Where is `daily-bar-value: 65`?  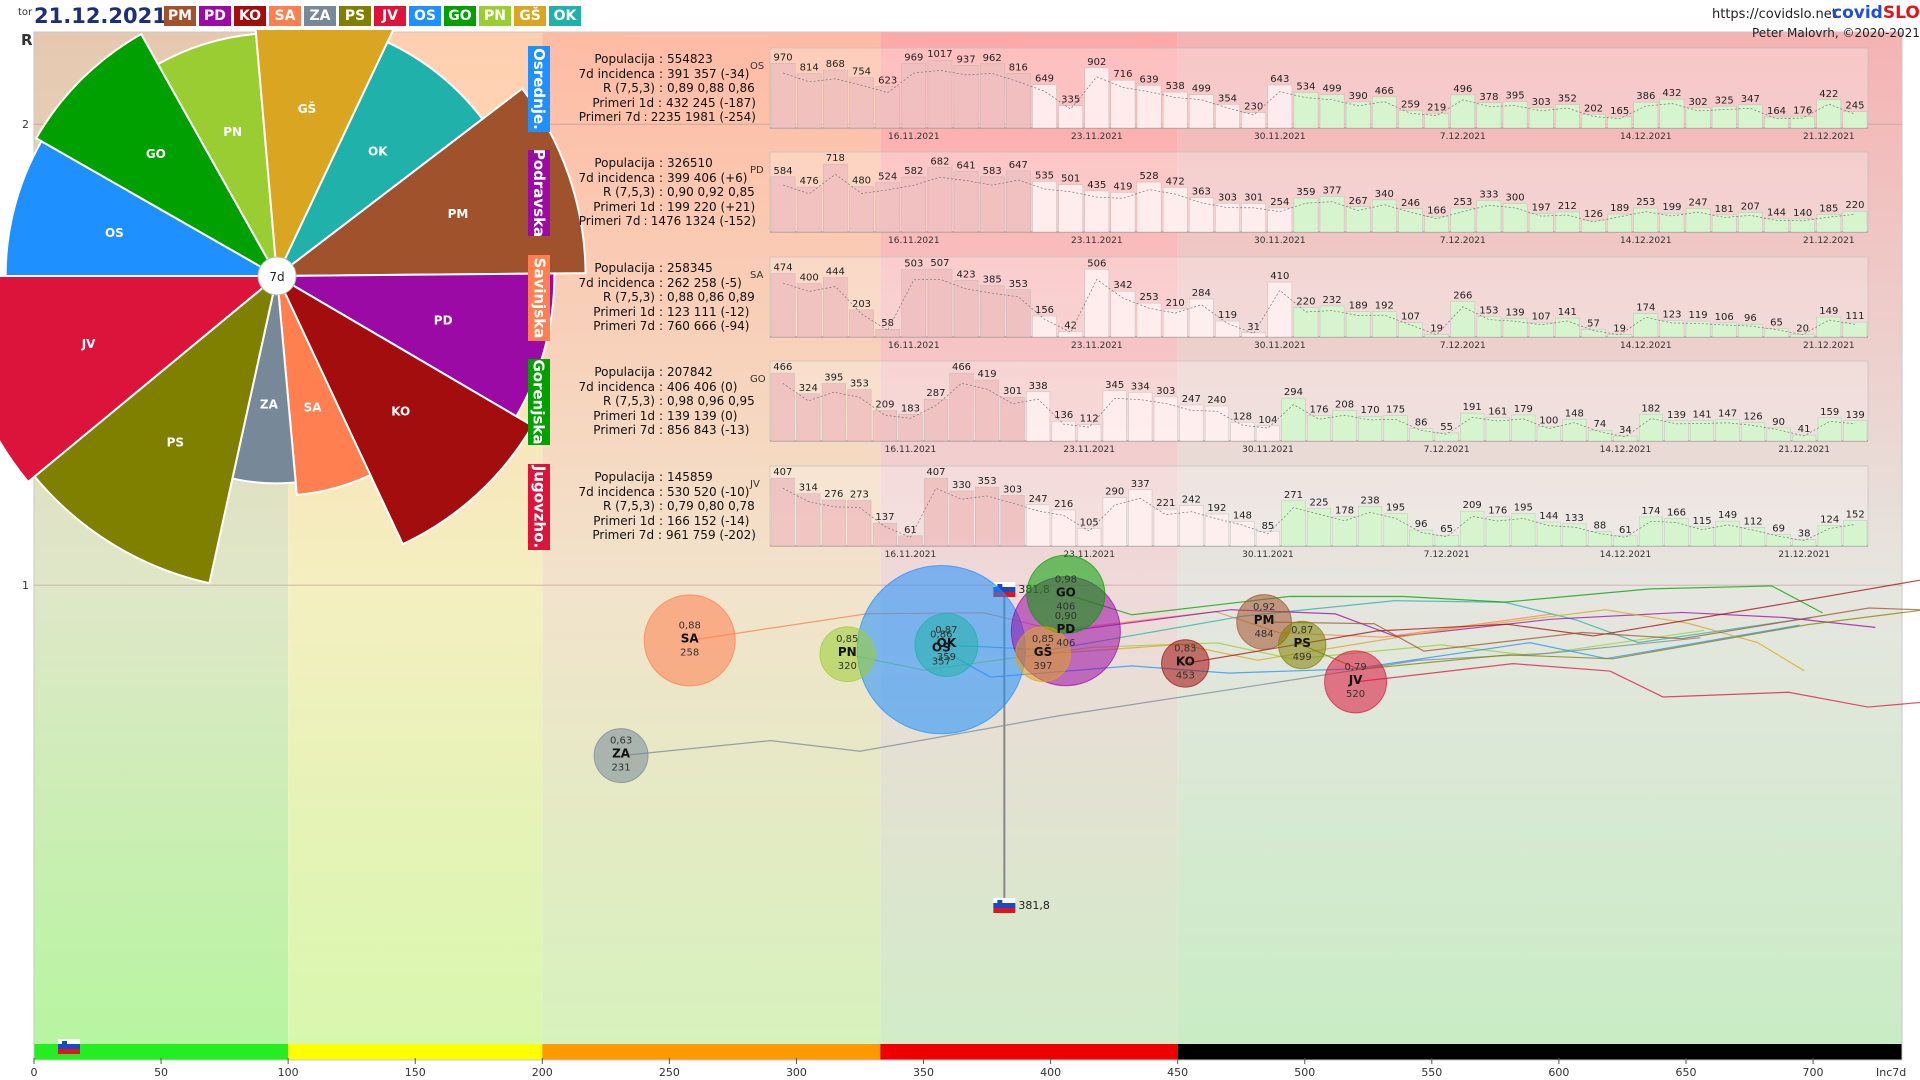
daily-bar-value: 65 is located at coordinates (1776, 322).